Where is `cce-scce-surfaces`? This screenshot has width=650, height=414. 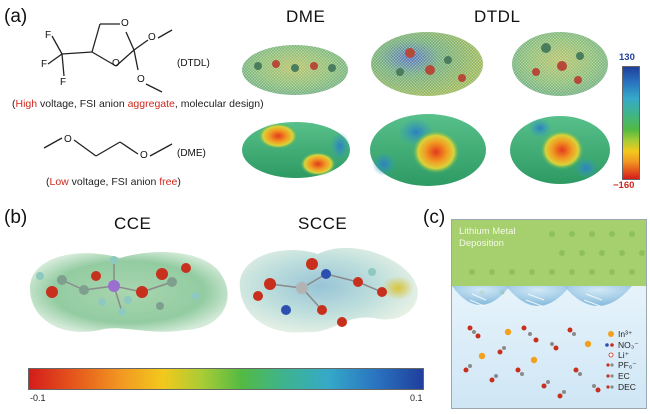
cce-scce-surfaces is located at coordinates (224, 290).